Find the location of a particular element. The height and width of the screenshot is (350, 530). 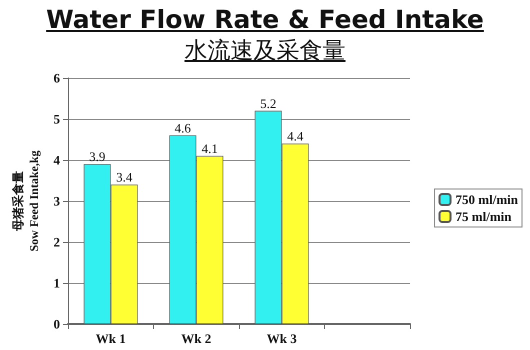

y-tick-label: 3 is located at coordinates (57, 201).